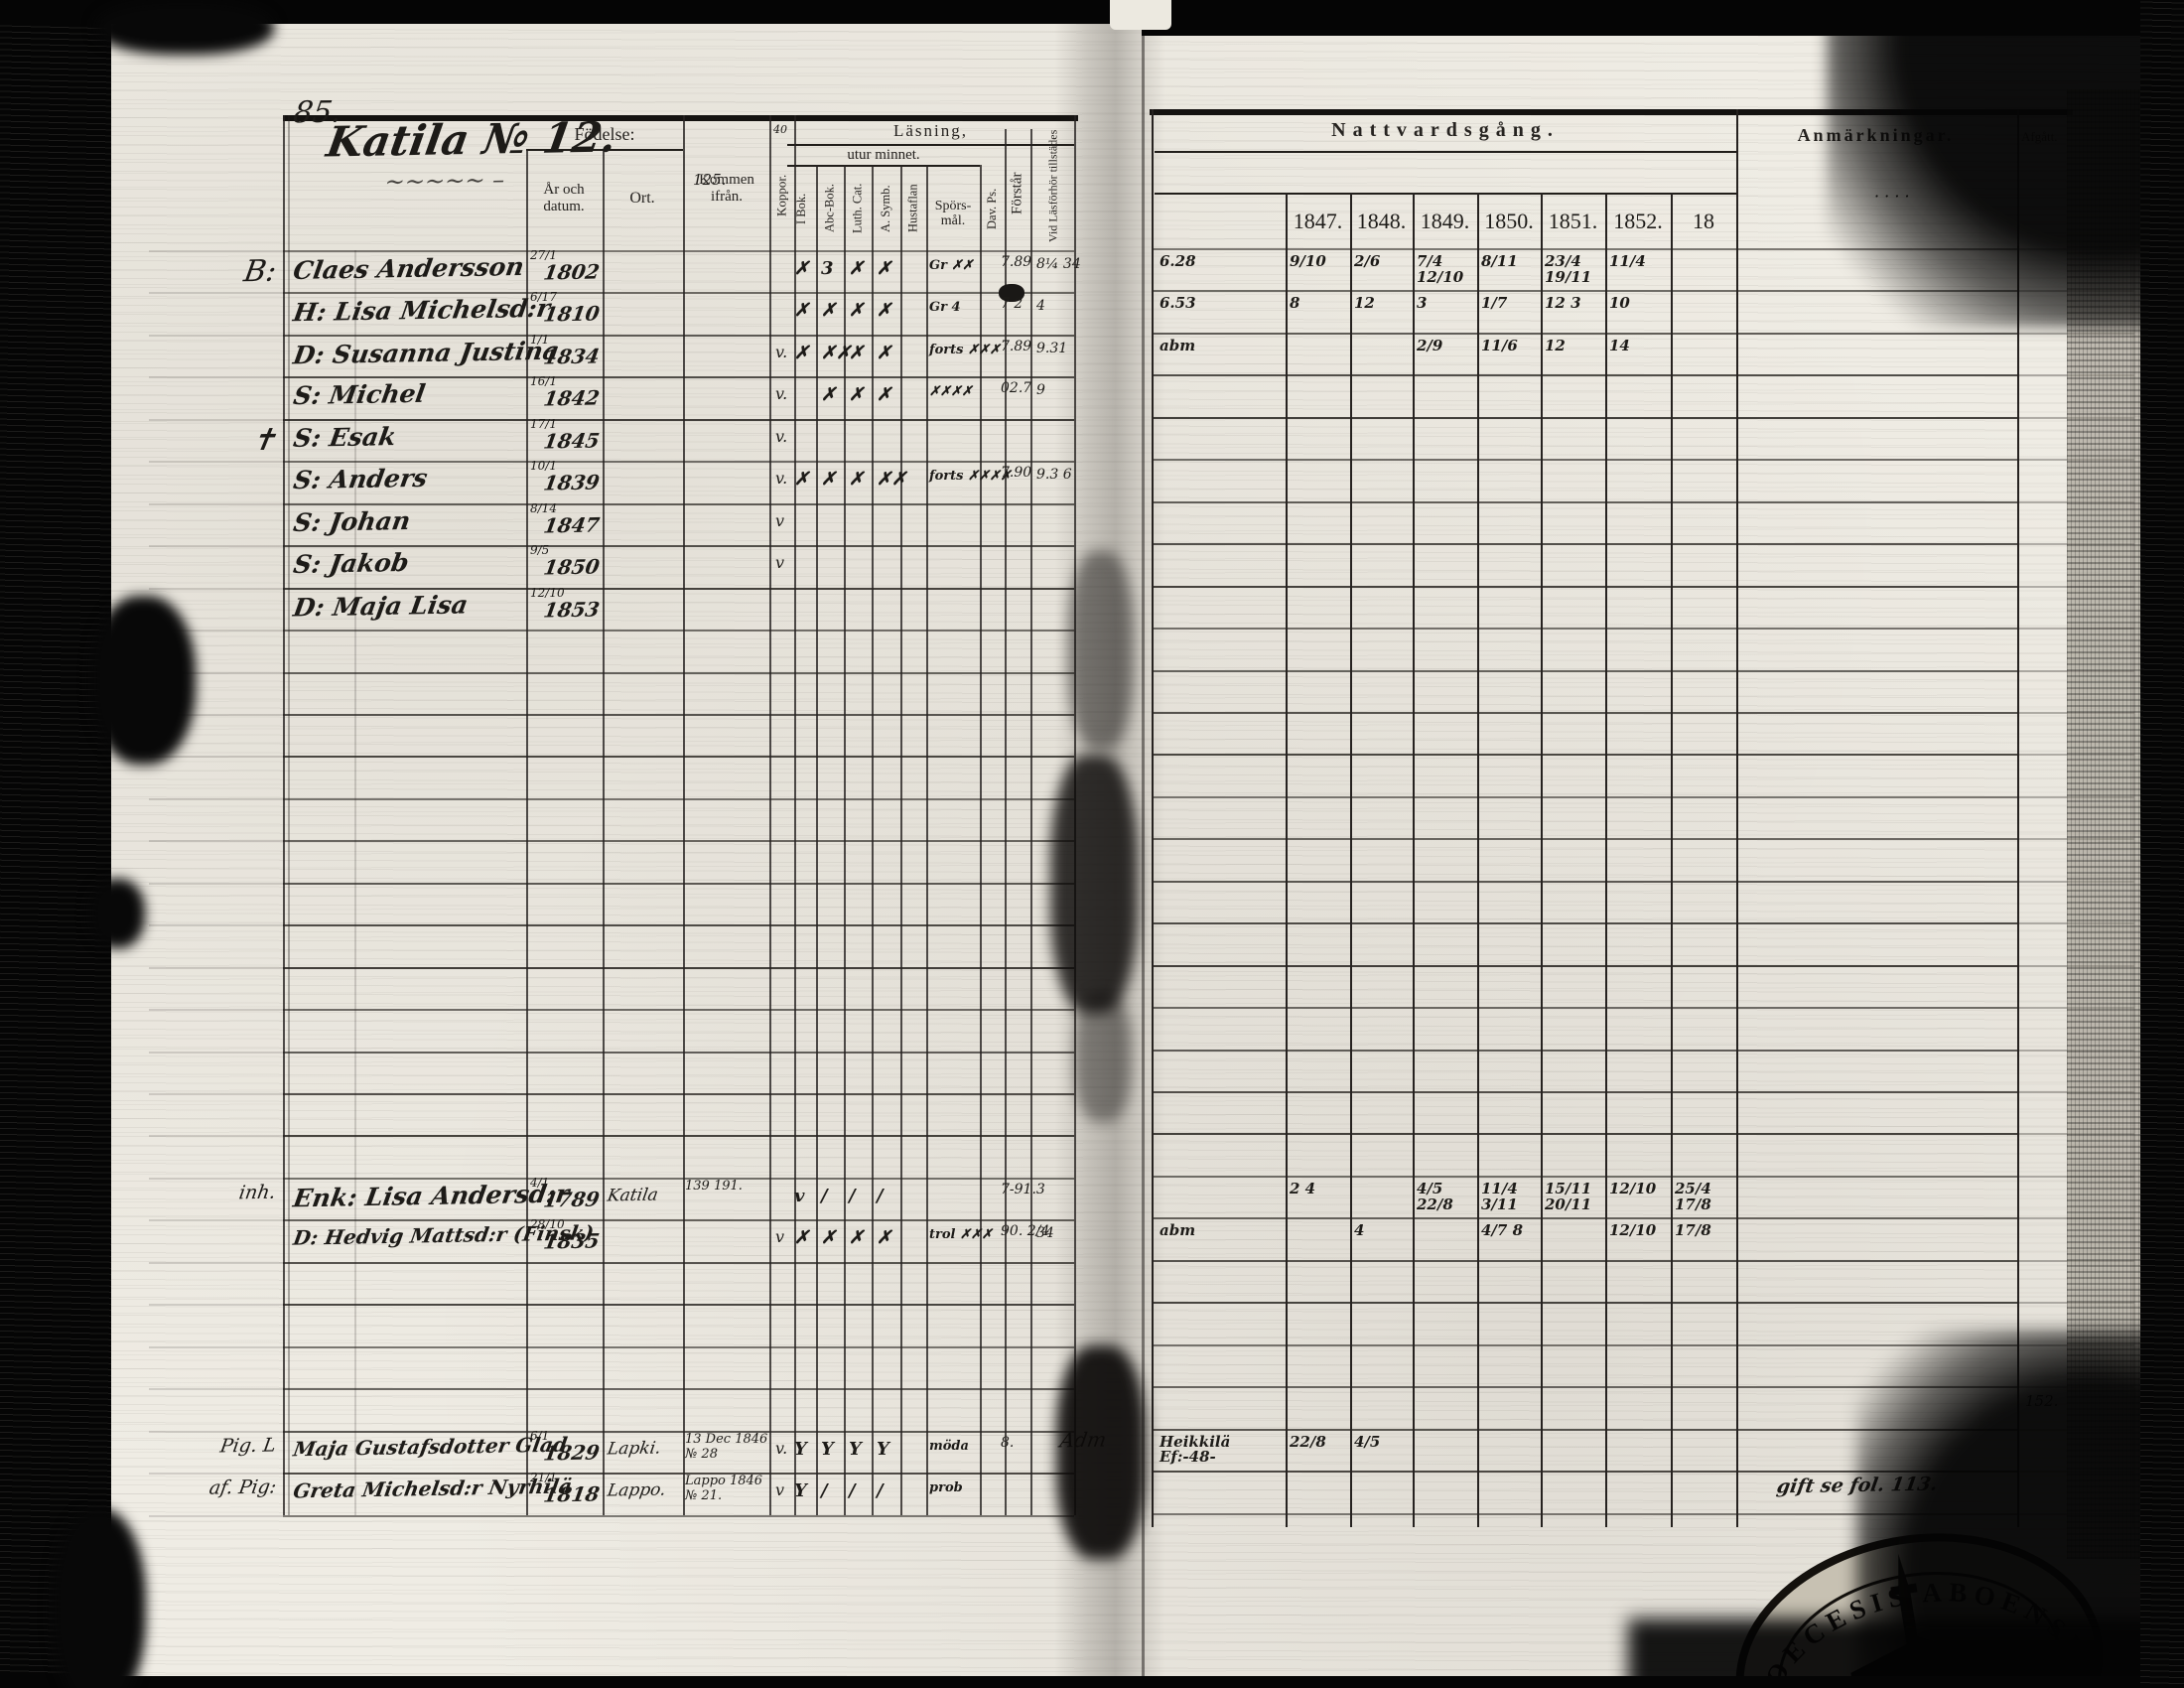  Describe the element at coordinates (572, 1494) in the screenshot. I see `entry-birth-year: 1818` at that location.